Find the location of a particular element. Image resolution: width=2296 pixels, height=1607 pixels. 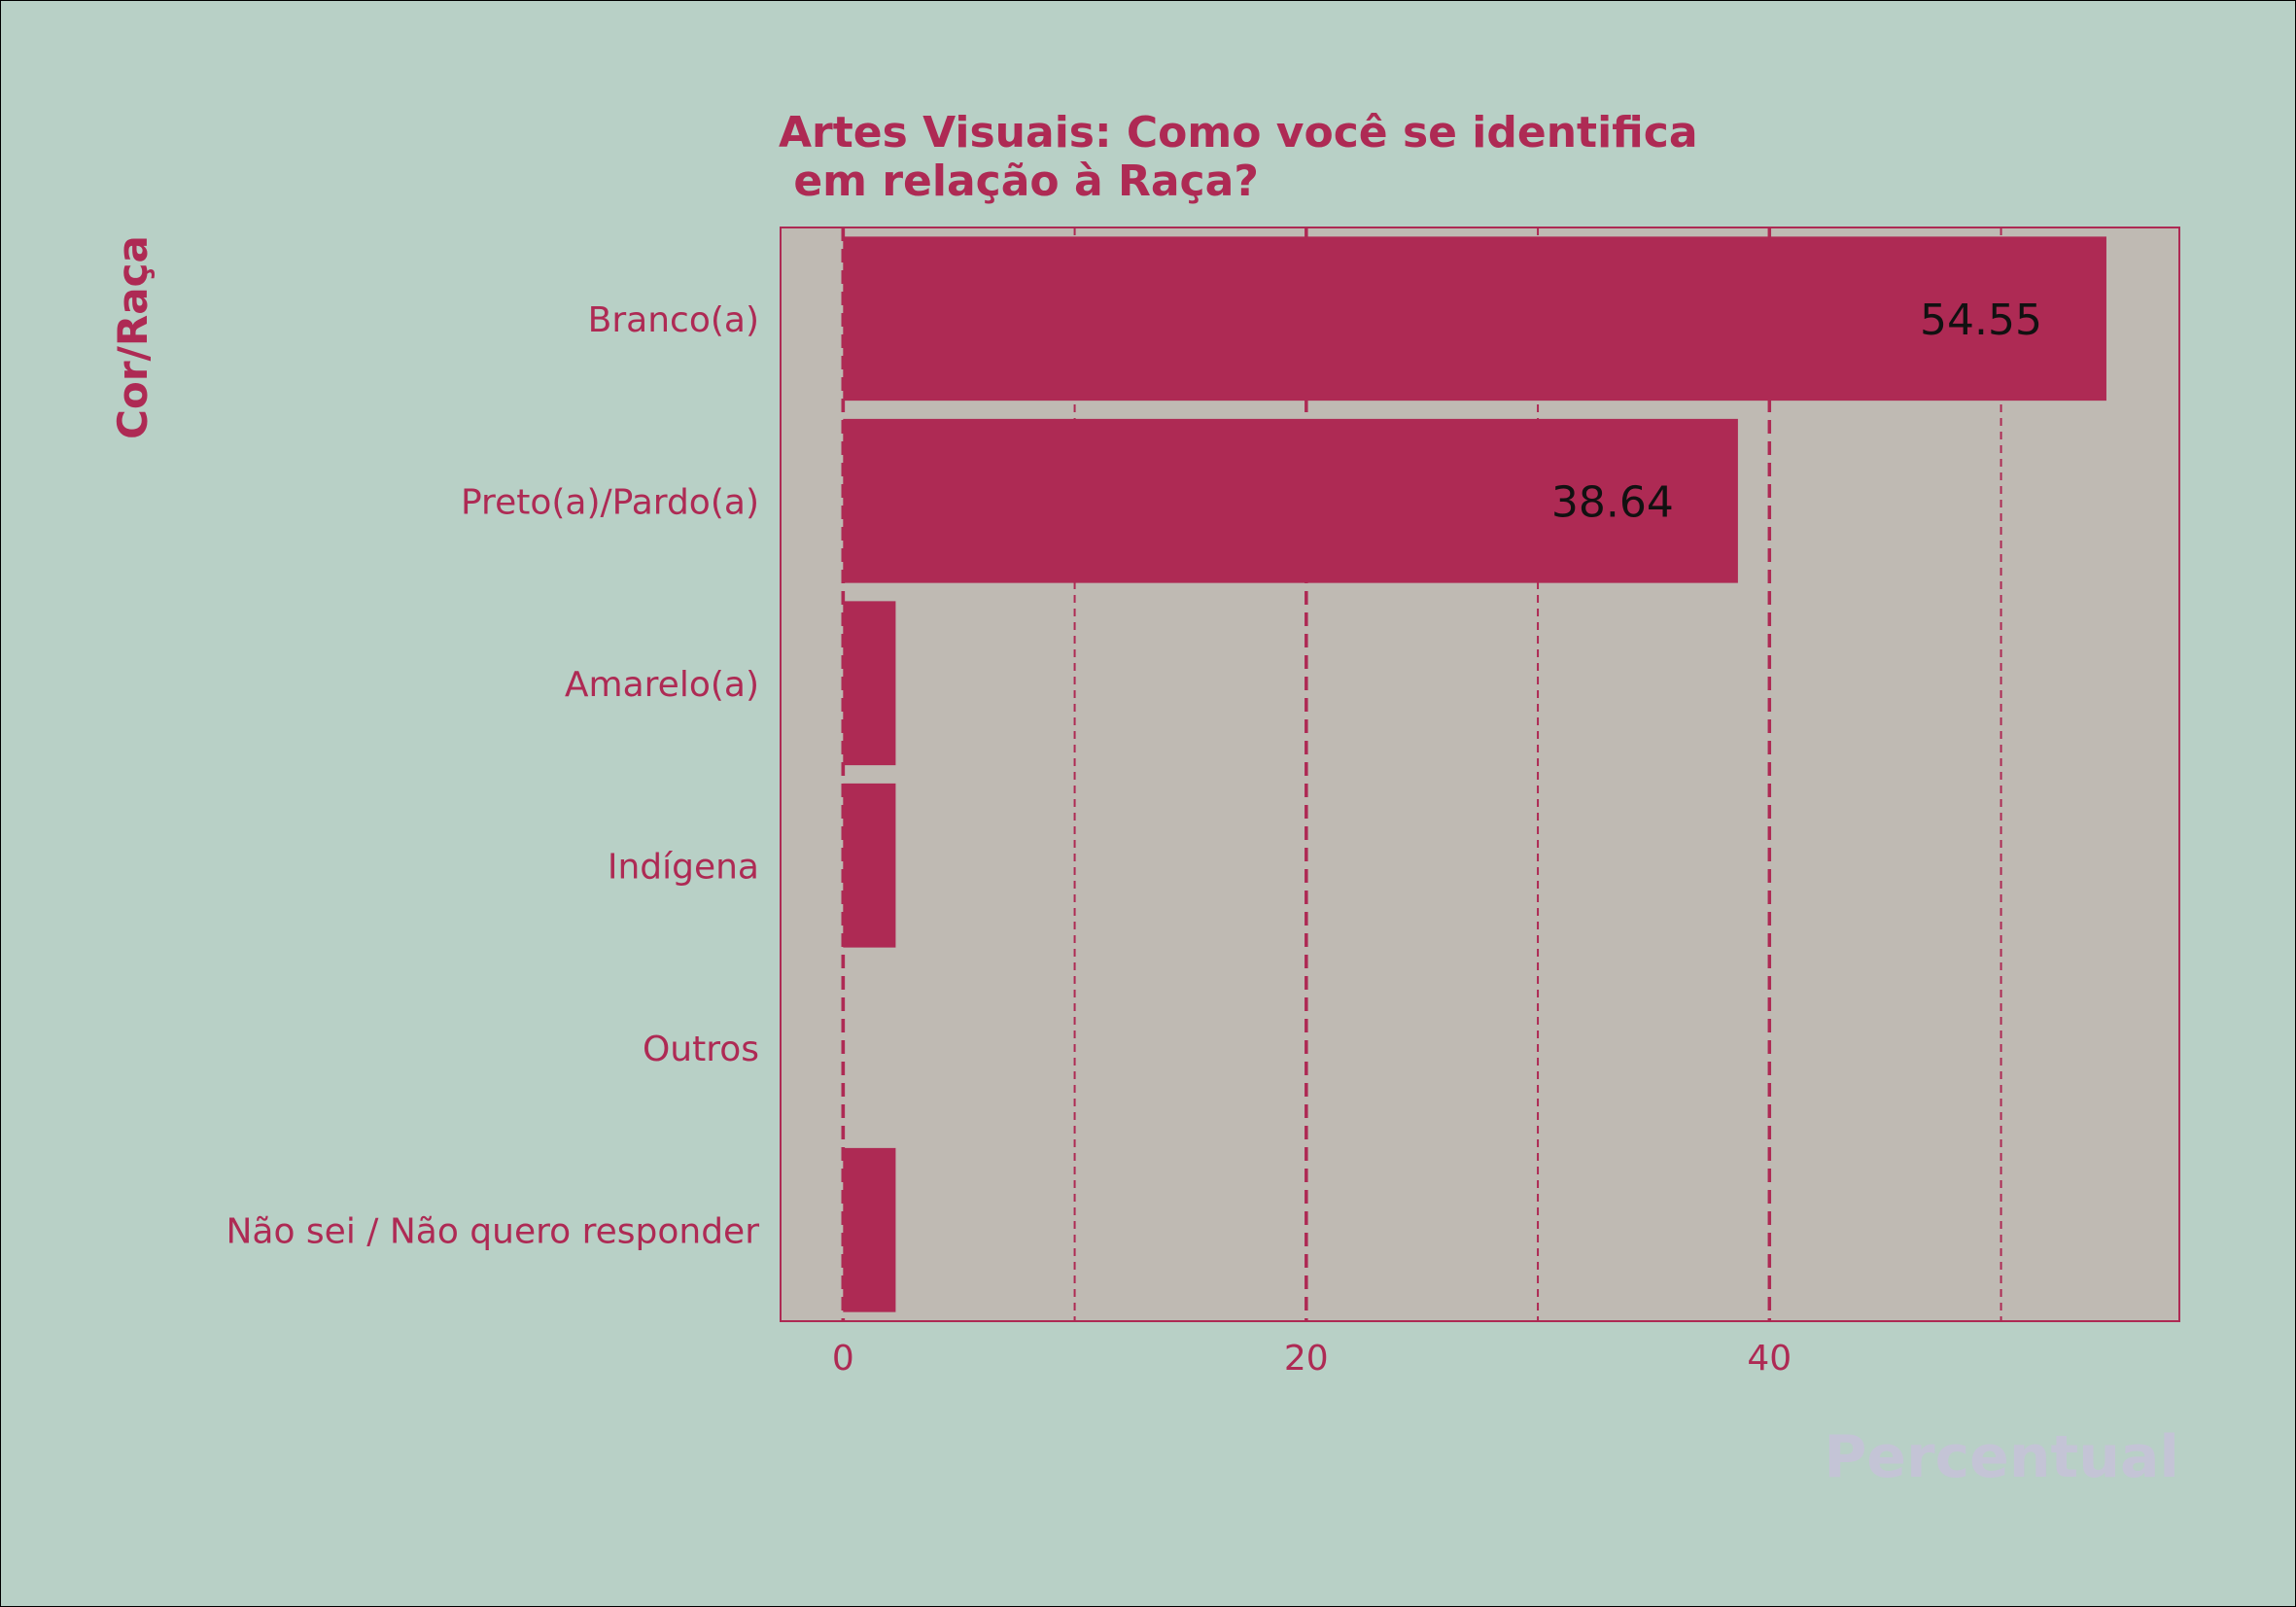

y-tick-label: Preto(a)/Pardo(a) is located at coordinates (610, 502).